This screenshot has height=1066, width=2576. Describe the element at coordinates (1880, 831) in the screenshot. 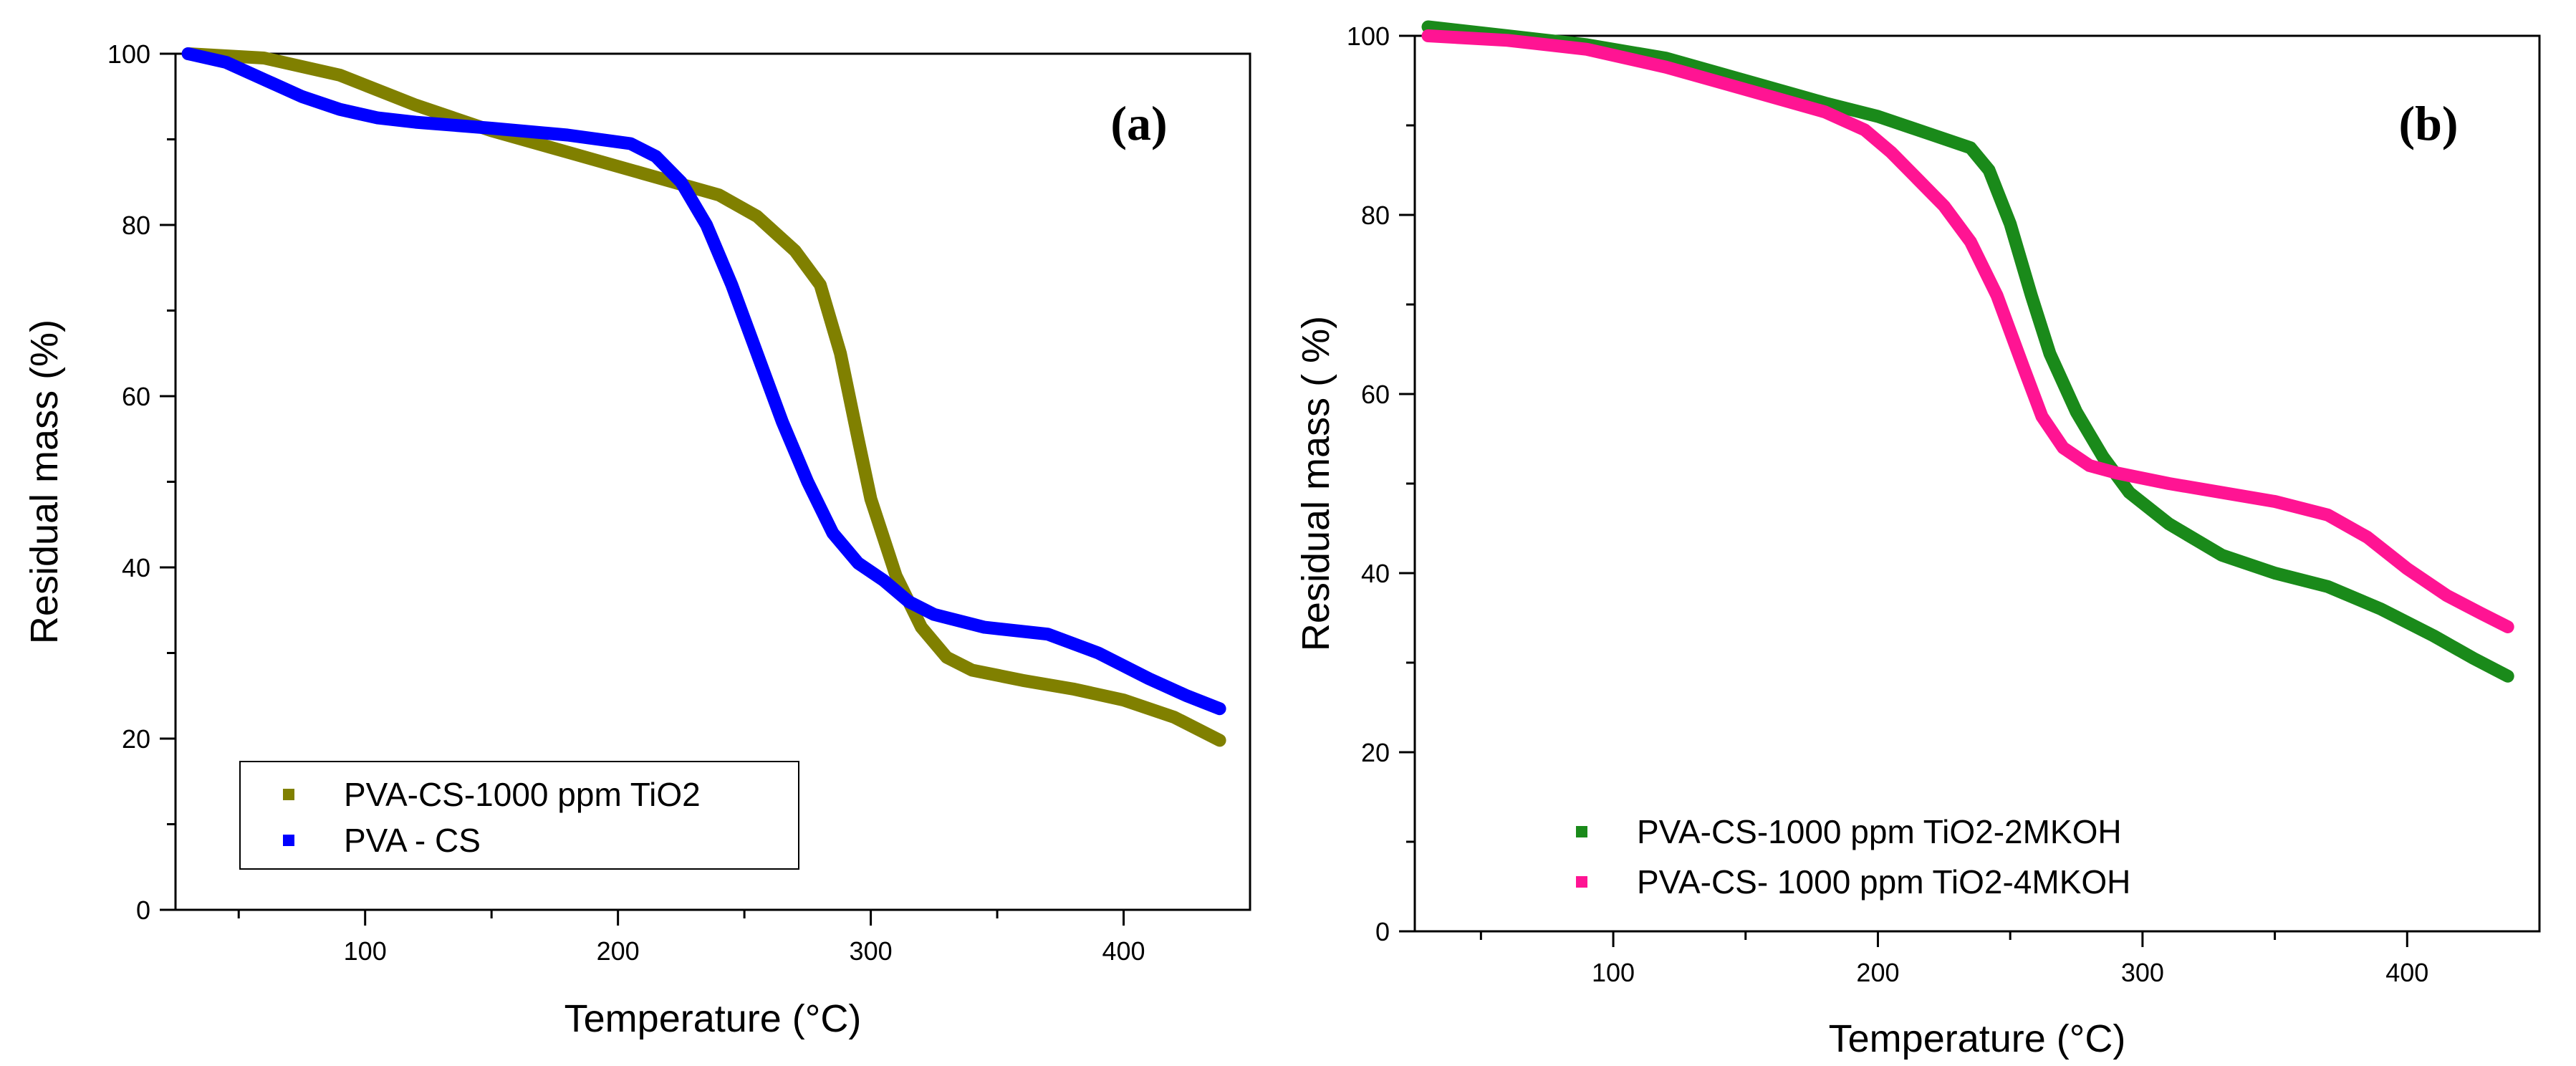

I see `legend-label: PVA-CS-1000 ppm TiO2-2MKOH` at that location.